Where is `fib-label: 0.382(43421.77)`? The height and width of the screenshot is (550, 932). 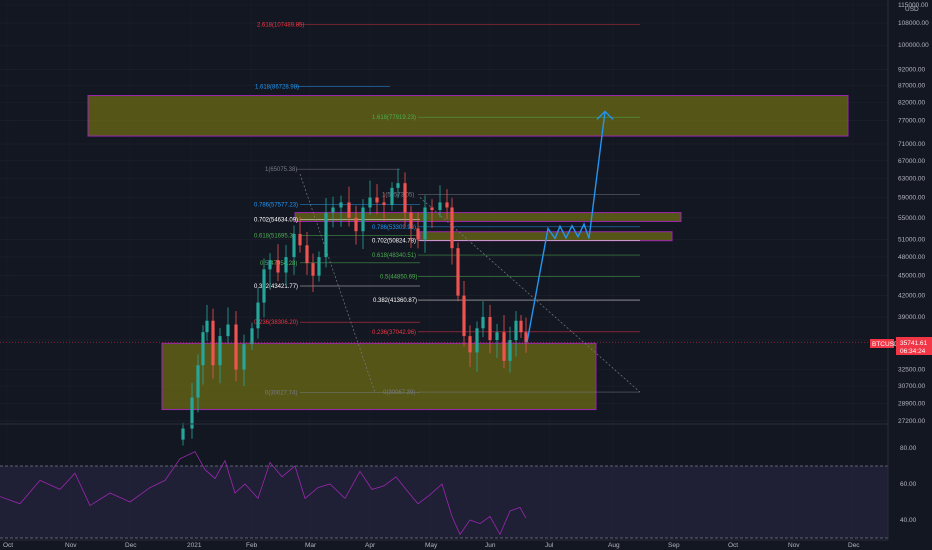
fib-label: 0.382(43421.77) is located at coordinates (276, 287).